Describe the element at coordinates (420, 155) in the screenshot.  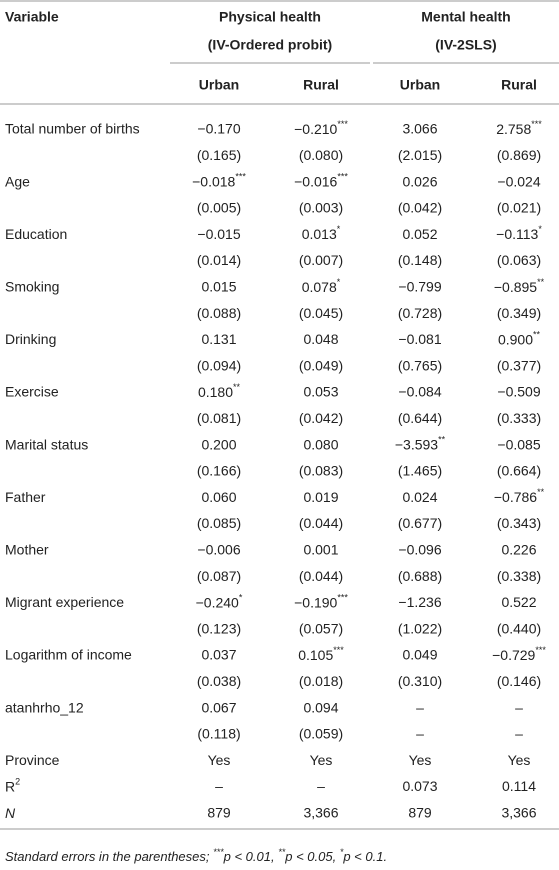
I see `cell: (2.015)` at that location.